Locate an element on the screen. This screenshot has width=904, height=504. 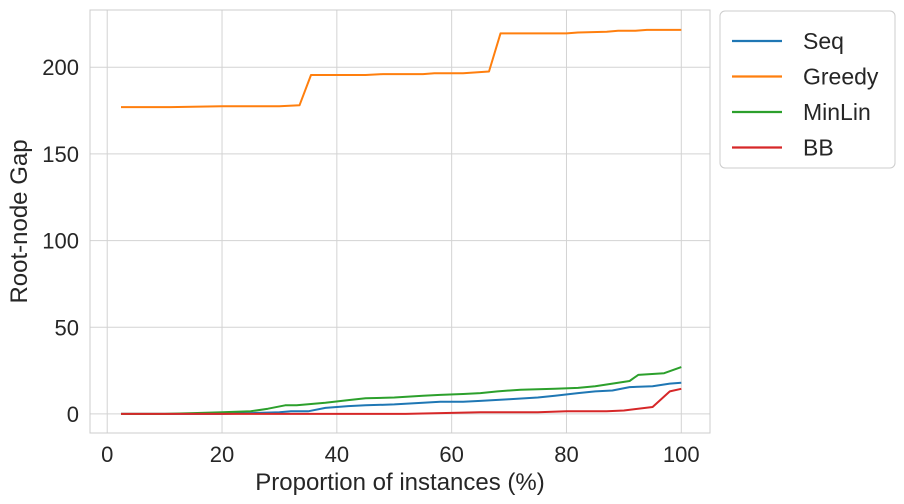
y-axis-label: Root-node Gap is located at coordinates (19, 221).